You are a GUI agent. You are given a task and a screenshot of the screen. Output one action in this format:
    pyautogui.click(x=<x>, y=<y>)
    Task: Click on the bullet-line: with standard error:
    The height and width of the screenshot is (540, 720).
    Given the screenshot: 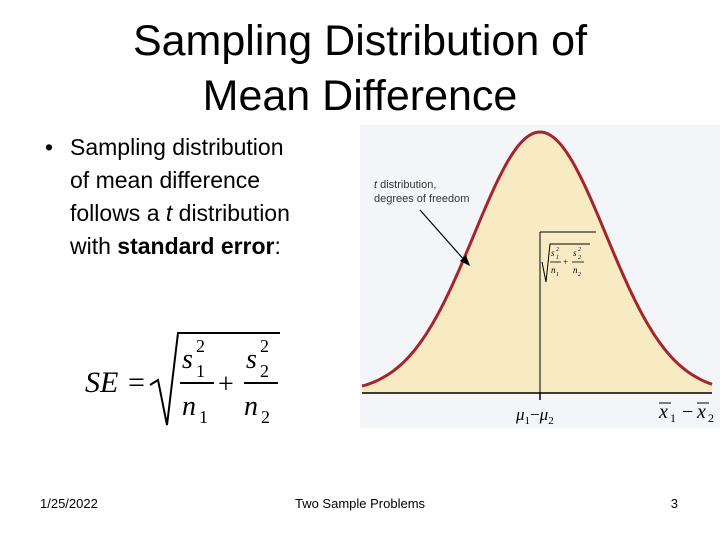 What is the action you would take?
    pyautogui.click(x=175, y=246)
    